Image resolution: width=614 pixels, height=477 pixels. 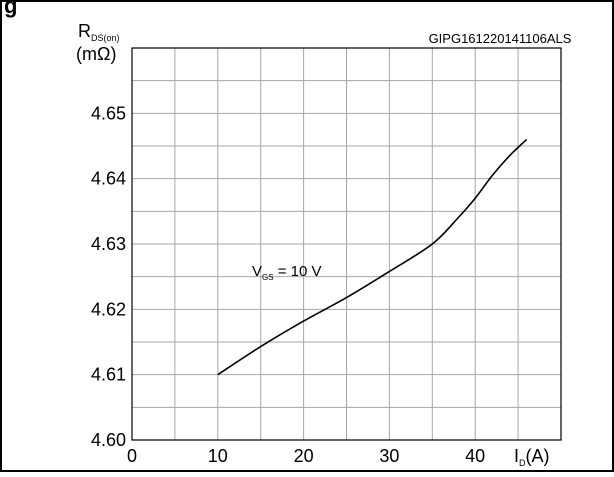 I want to click on annotation-vgs: VGS = 10 V, so click(x=287, y=272).